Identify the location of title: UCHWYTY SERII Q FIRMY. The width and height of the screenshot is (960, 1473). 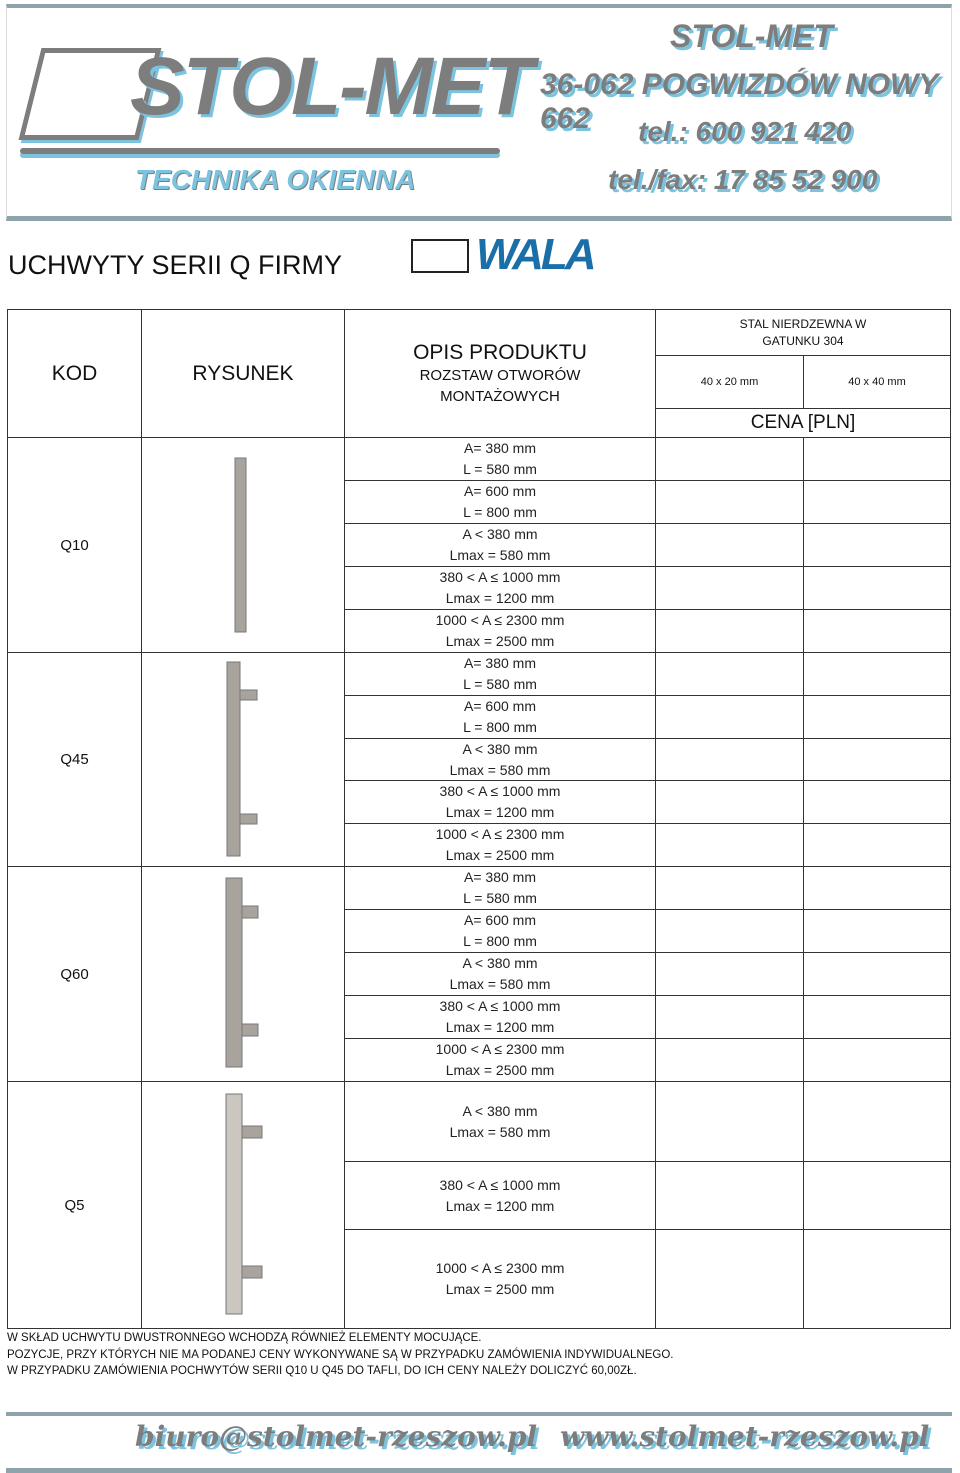
(175, 265).